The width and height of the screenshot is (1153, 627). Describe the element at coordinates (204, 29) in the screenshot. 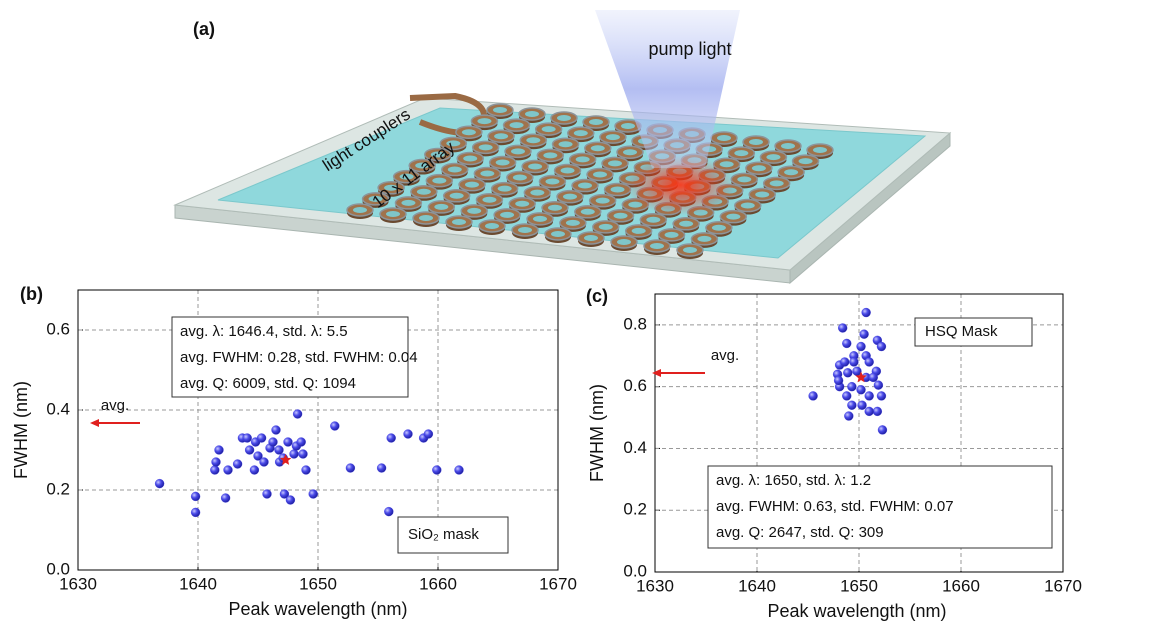

I see `panel-label: (a)` at that location.